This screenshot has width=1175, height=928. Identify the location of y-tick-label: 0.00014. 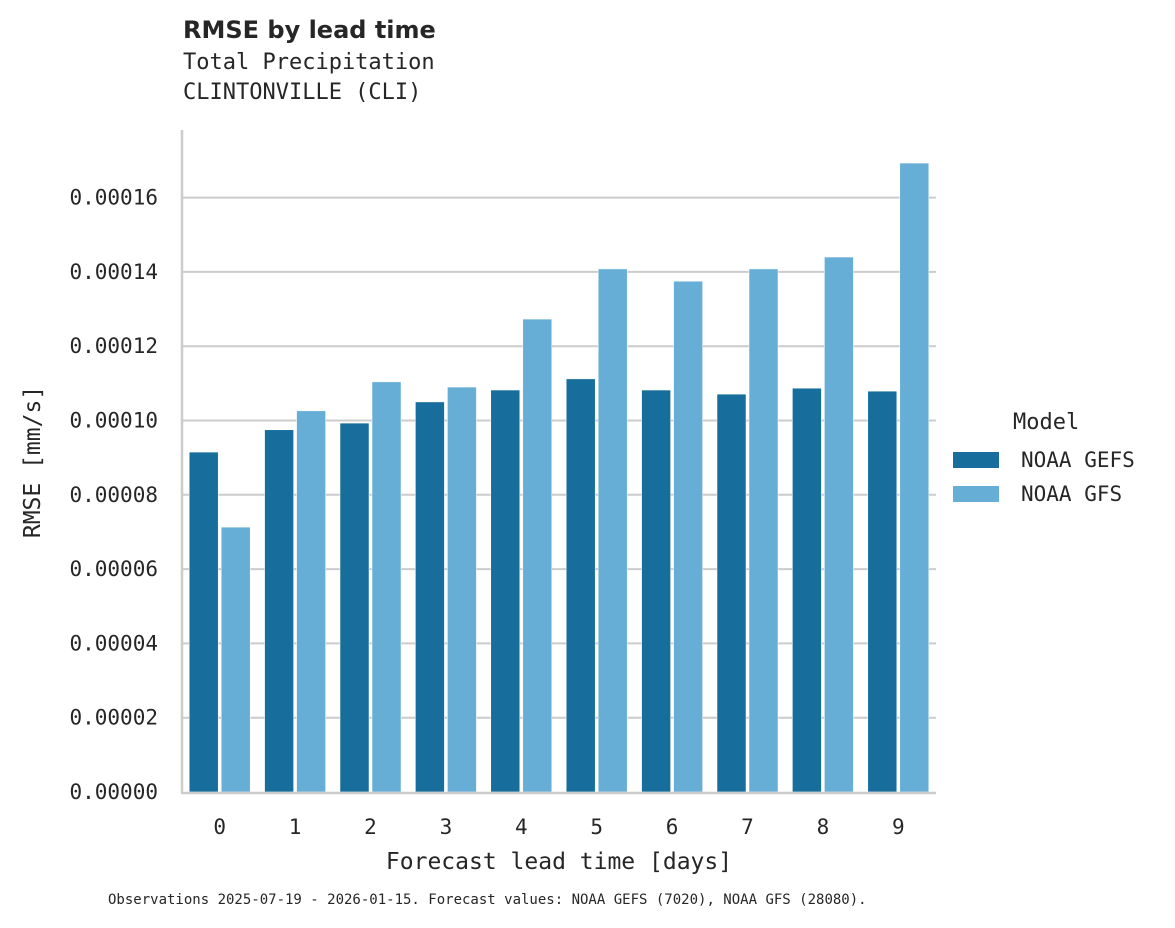
(113, 272).